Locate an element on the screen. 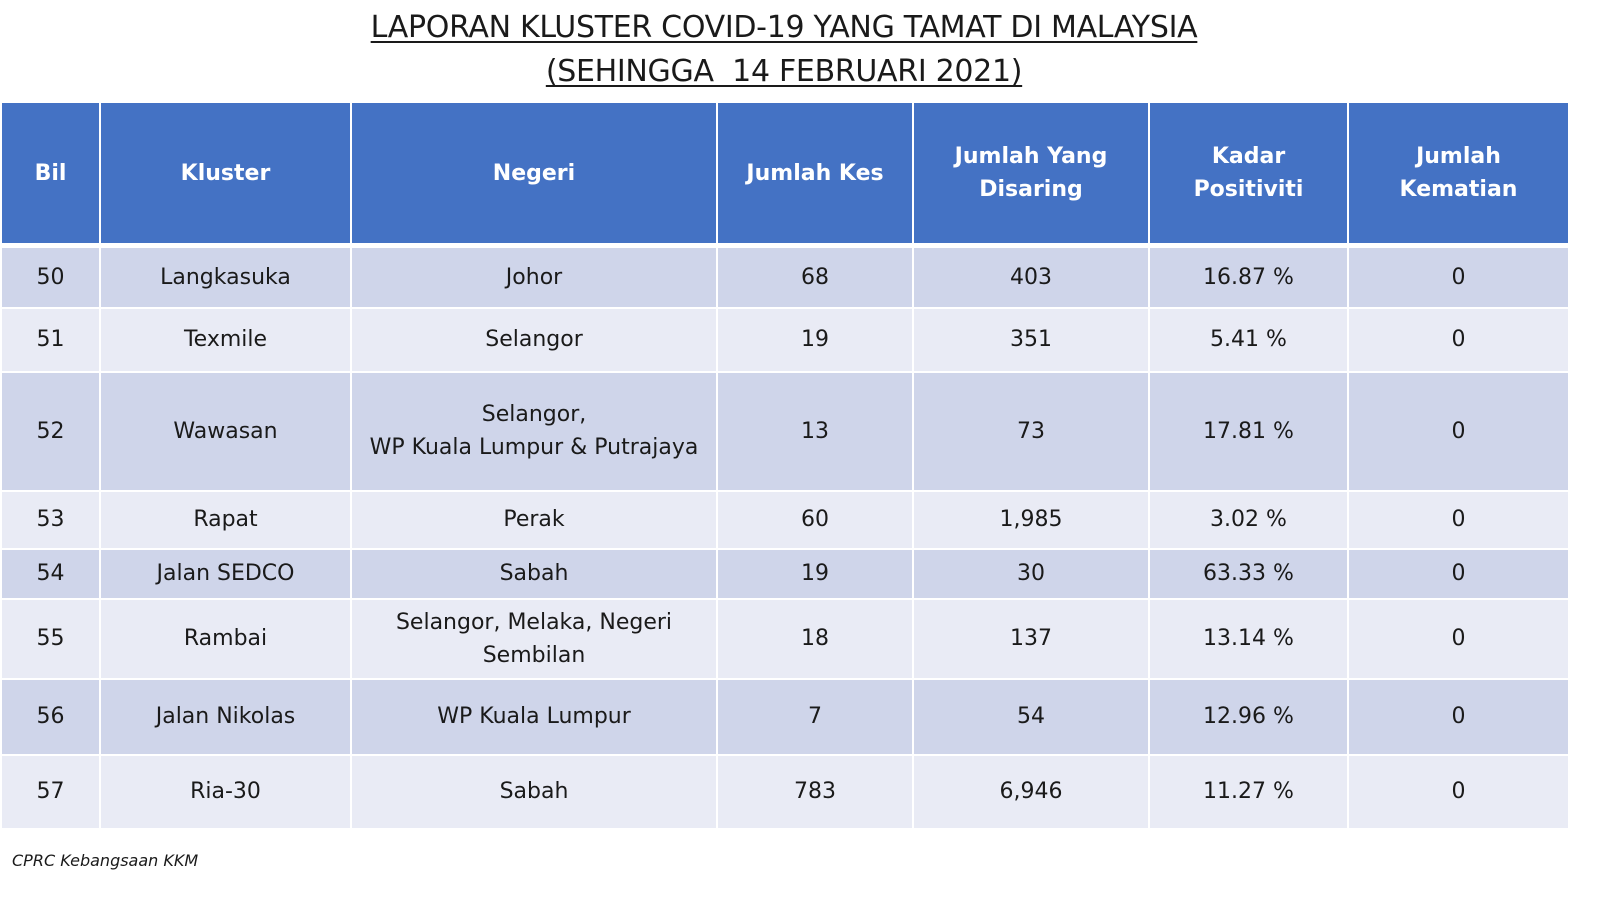 Image resolution: width=1600 pixels, height=900 pixels. source-footer: CPRC Kebangsaan KKM is located at coordinates (105, 860).